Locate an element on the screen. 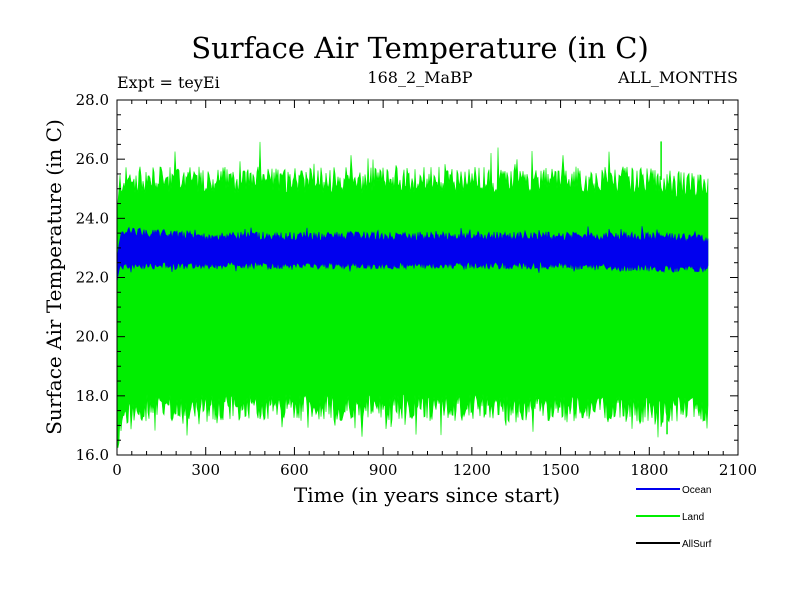  x-tick-label: 600 is located at coordinates (294, 470).